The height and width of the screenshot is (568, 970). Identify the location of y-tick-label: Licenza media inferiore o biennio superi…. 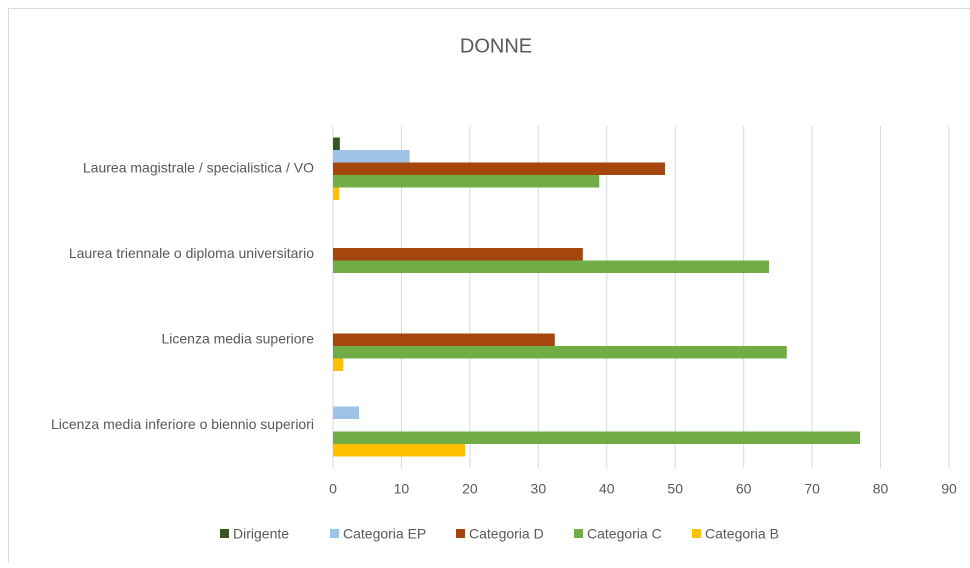
(182, 424).